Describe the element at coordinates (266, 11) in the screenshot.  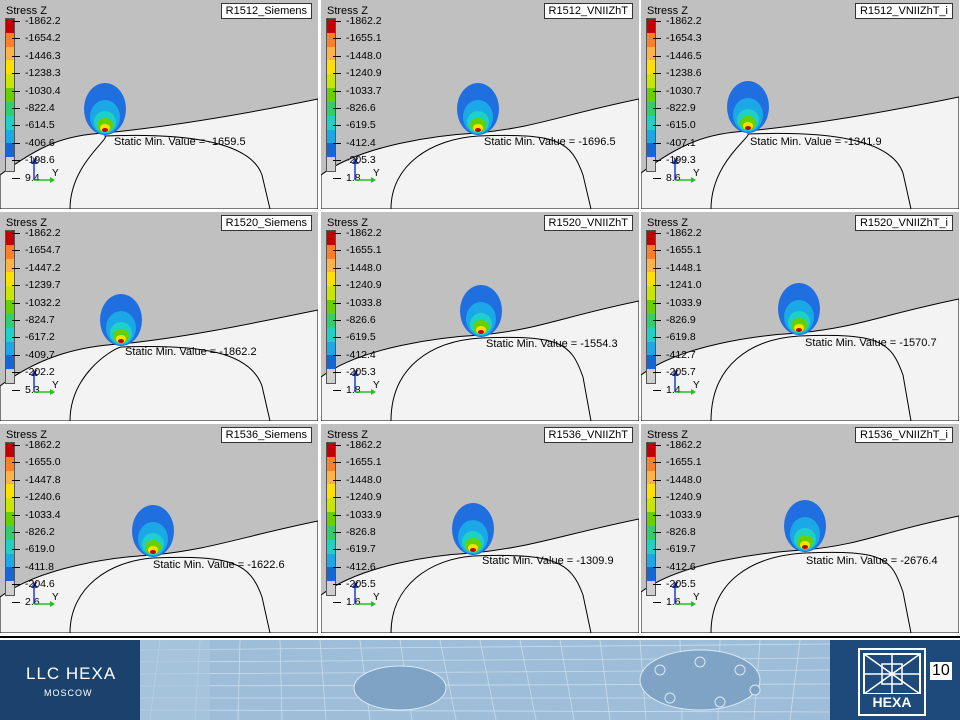
I see `case-label: R1512_Siemens` at that location.